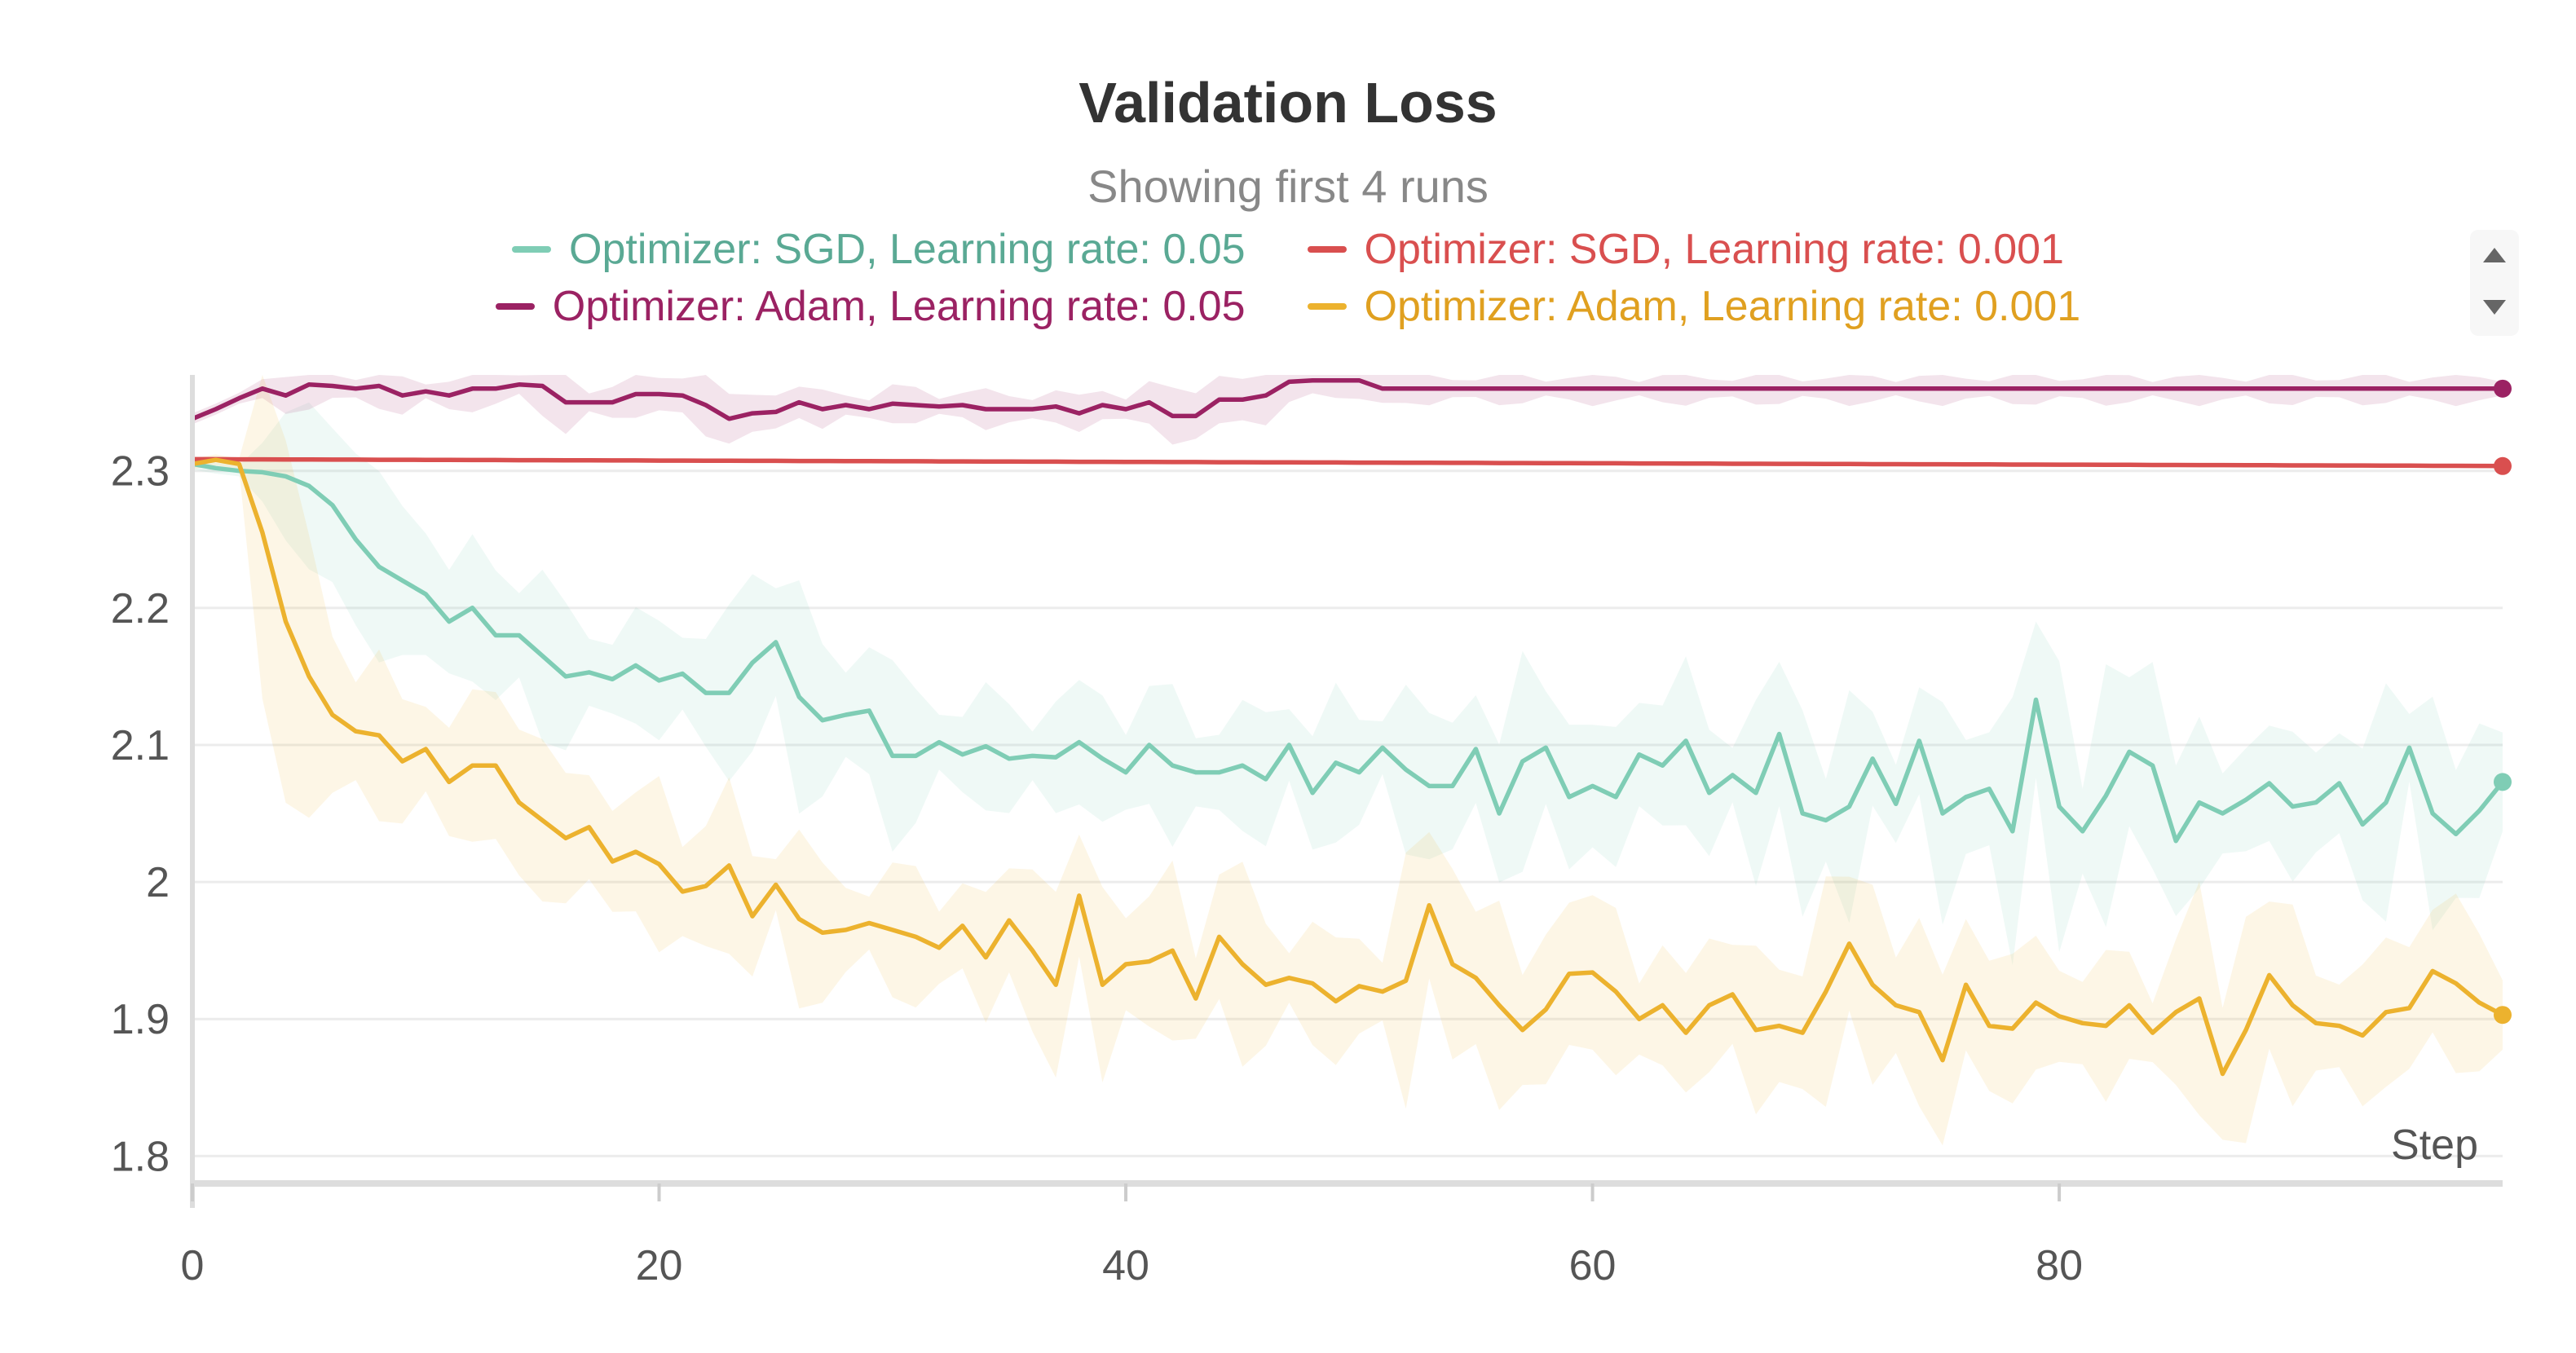 The width and height of the screenshot is (2576, 1353). What do you see at coordinates (140, 1156) in the screenshot?
I see `y-tick-label: 1.8` at bounding box center [140, 1156].